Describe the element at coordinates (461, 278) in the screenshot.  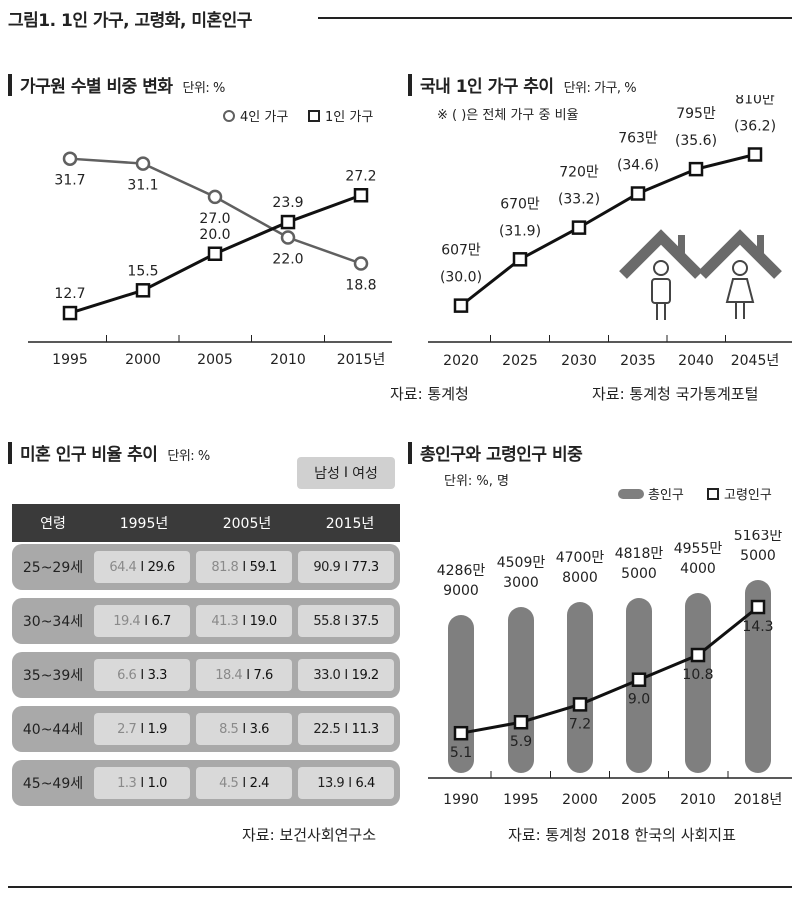
I see `pct-label: (30.0)` at that location.